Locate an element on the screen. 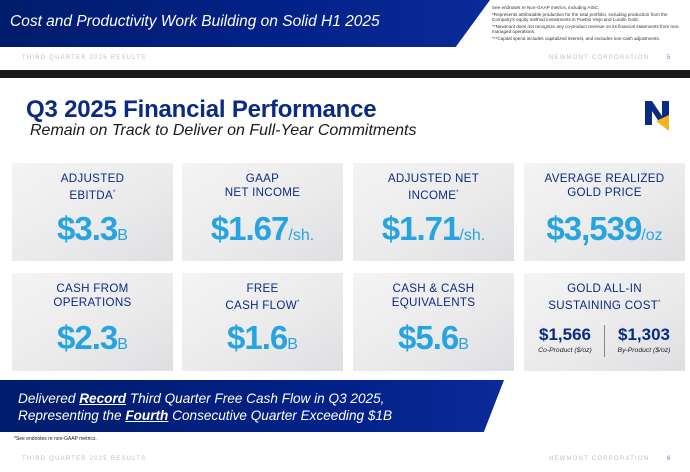 This screenshot has width=690, height=472. card-value: $3.3B is located at coordinates (92, 228).